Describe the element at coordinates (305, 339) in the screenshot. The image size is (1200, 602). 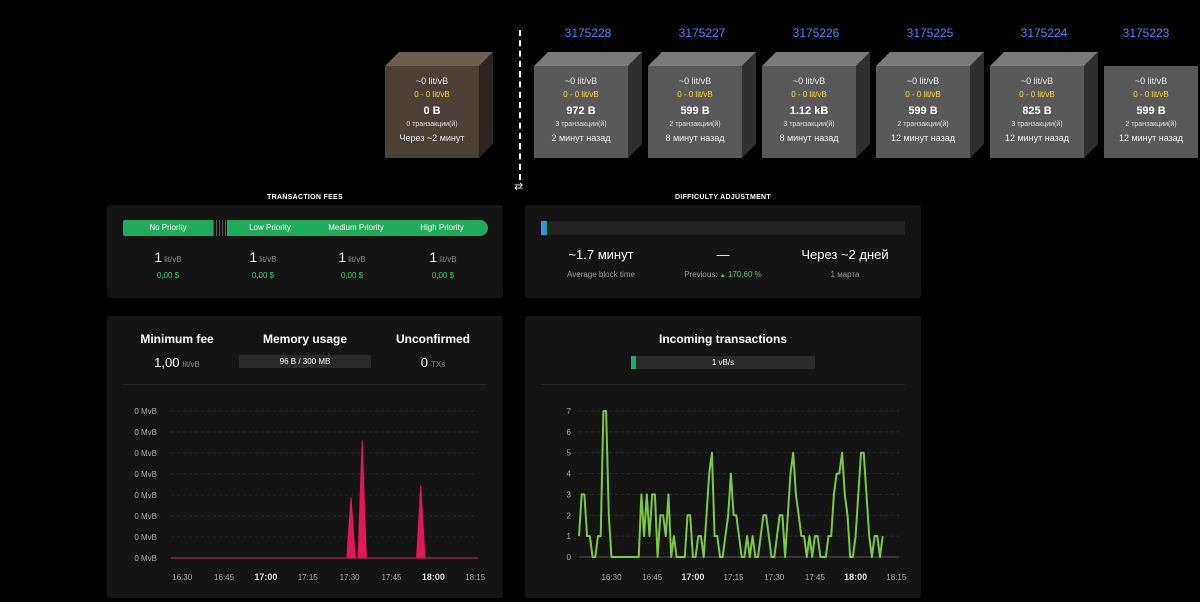
I see `memory-usage-label: Memory usage` at that location.